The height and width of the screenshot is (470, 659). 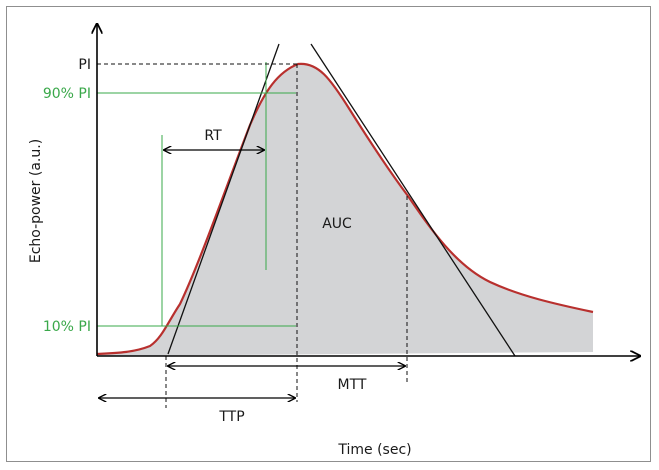 What do you see at coordinates (352, 385) in the screenshot?
I see `label-mtt: MTT` at bounding box center [352, 385].